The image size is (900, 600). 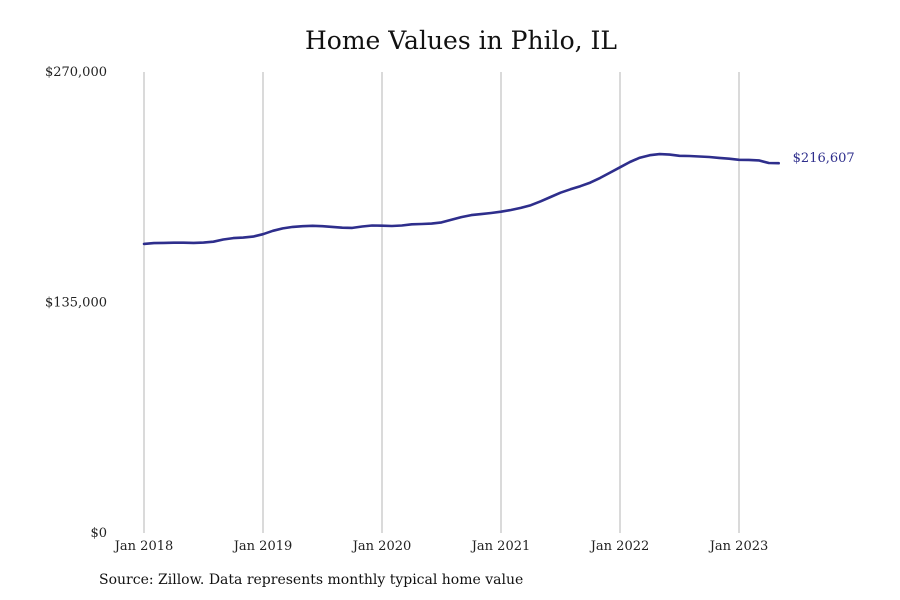 What do you see at coordinates (460, 40) in the screenshot?
I see `chart-title: Home Values in Philo, IL` at bounding box center [460, 40].